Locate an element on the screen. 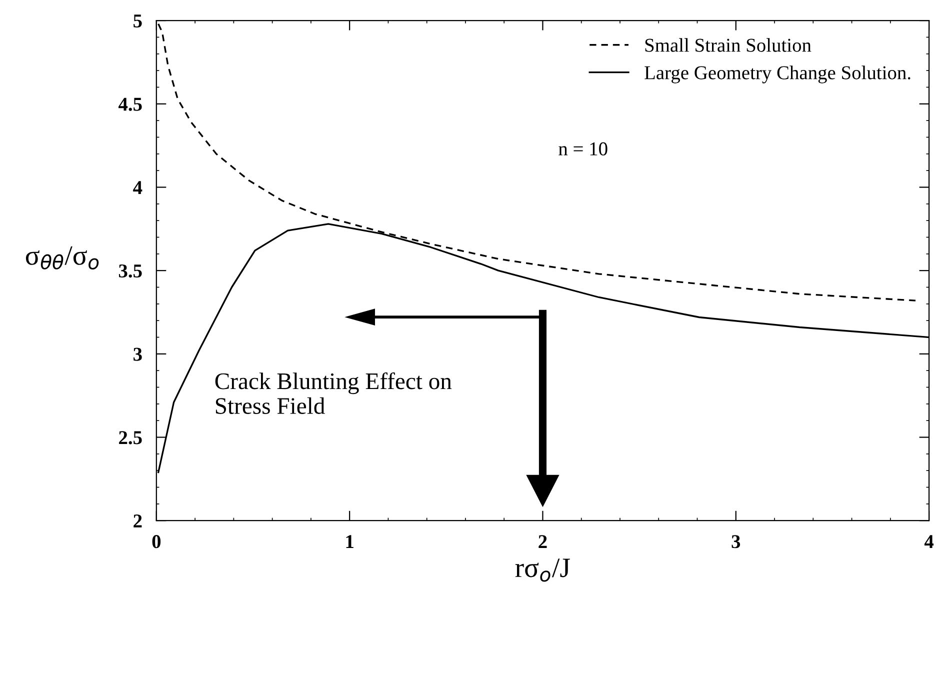 This screenshot has height=685, width=948. y-tick-label: 2.5 is located at coordinates (130, 437).